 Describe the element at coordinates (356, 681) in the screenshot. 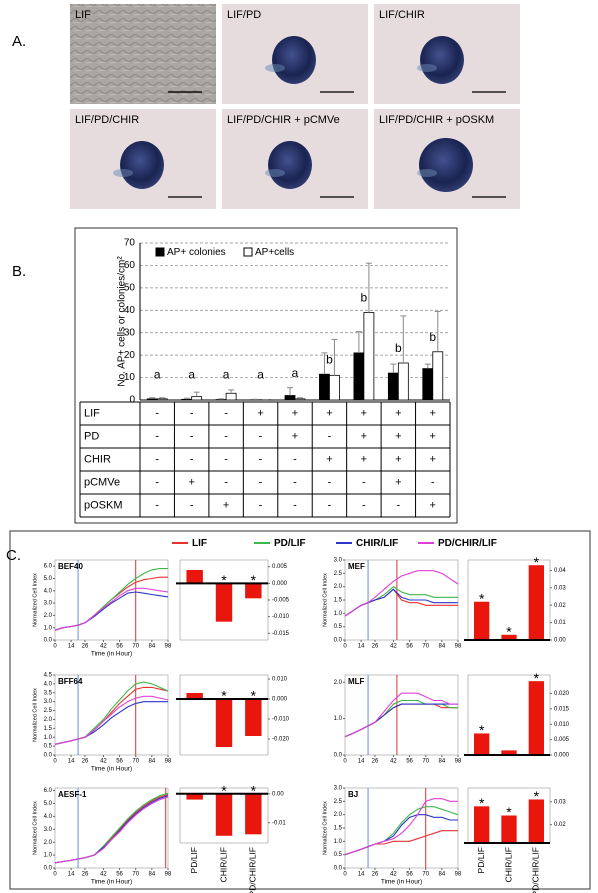

I see `chart-title: MLF` at that location.